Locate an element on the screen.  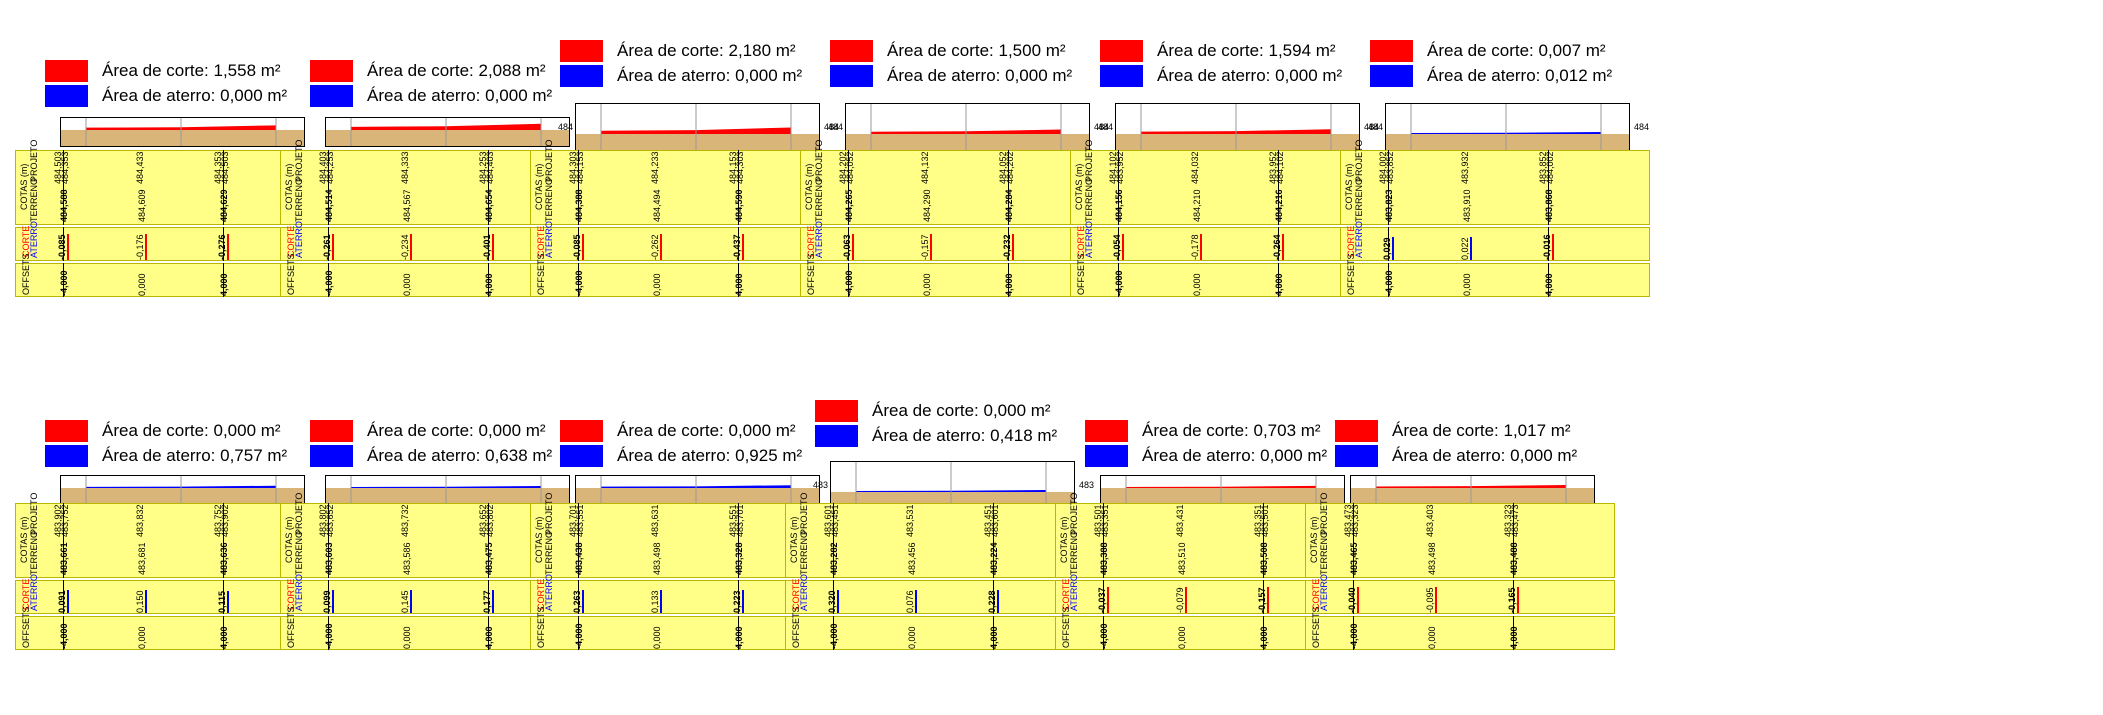
cut-area-text: Área de corte: 2,180 m² is located at coordinates (706, 50).